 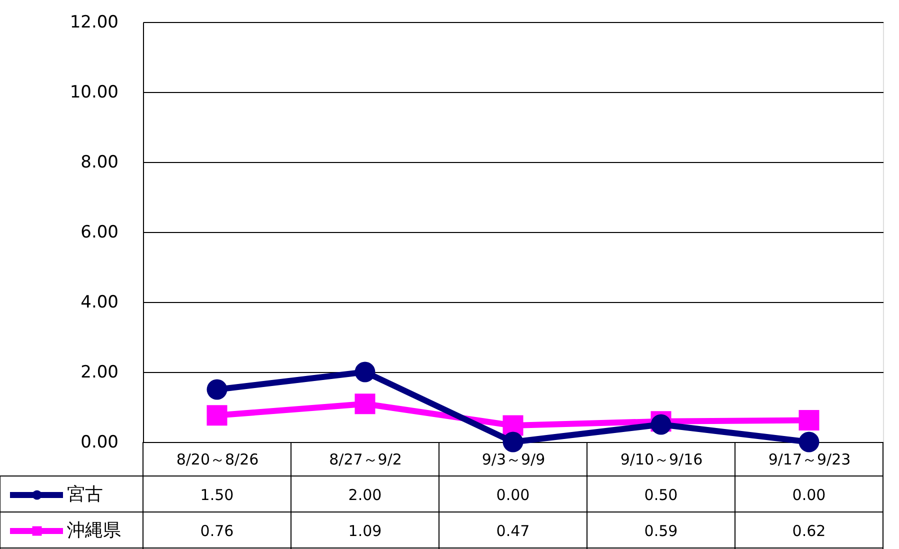 I want to click on y-tick-label: 10.00, so click(x=94, y=92).